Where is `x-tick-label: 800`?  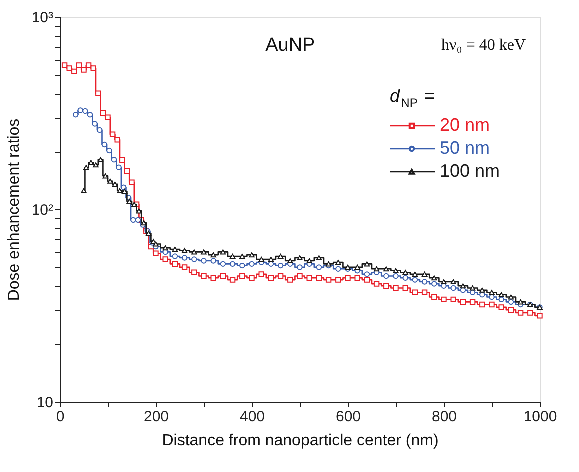 x-tick-label: 800 is located at coordinates (445, 417).